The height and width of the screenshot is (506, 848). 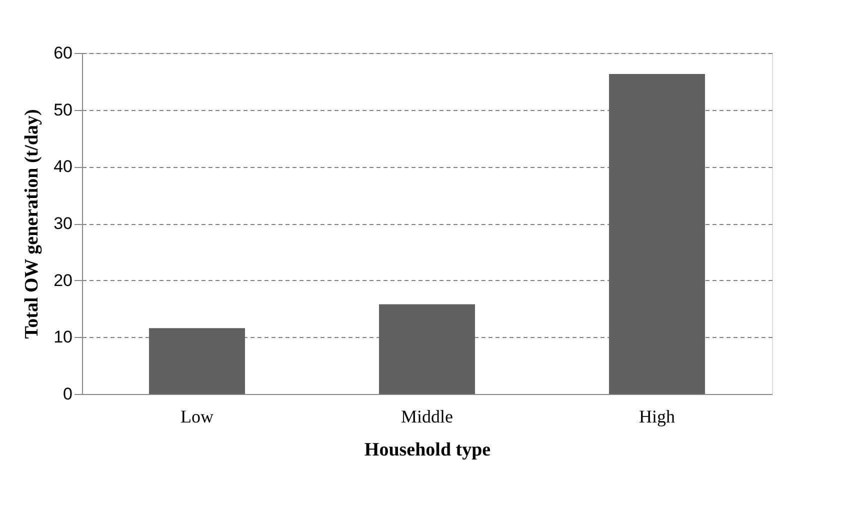 What do you see at coordinates (63, 223) in the screenshot?
I see `y-tick-label: 30` at bounding box center [63, 223].